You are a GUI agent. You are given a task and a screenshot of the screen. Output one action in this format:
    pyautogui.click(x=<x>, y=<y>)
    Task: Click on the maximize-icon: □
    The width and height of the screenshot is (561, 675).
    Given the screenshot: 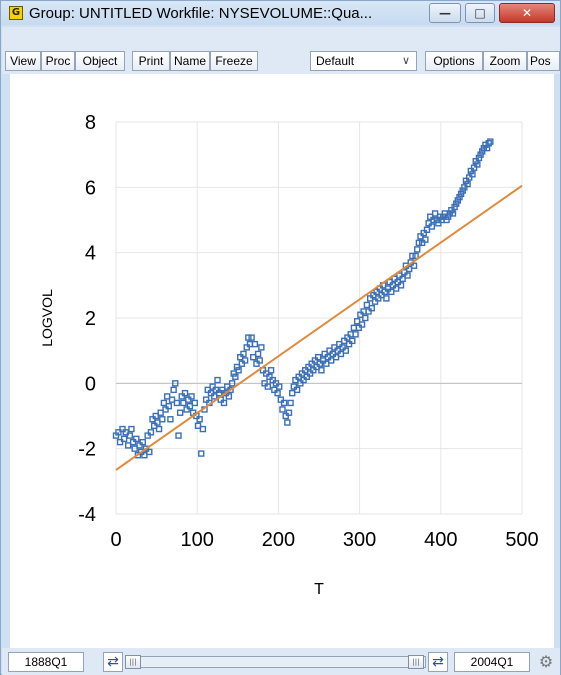 What is the action you would take?
    pyautogui.click(x=480, y=13)
    